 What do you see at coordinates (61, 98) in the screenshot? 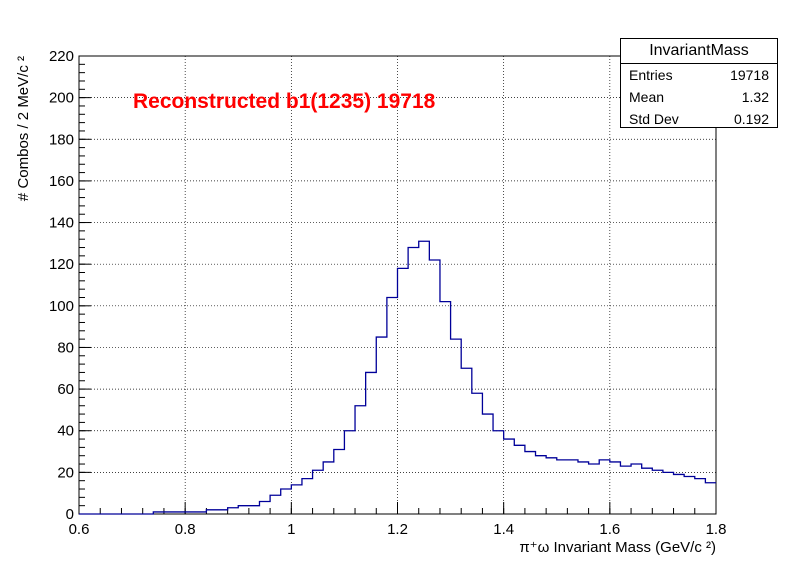
I see `y-tick-label: 200` at bounding box center [61, 98].